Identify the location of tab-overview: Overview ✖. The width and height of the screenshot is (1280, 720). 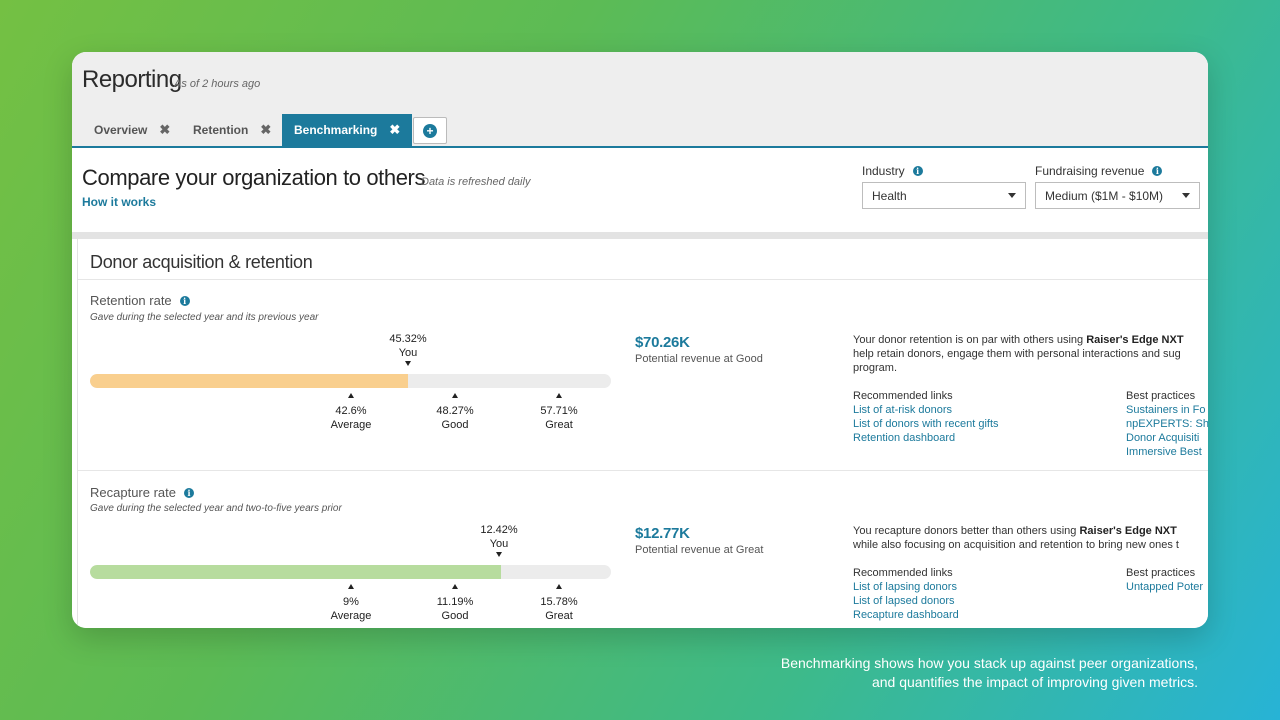
(132, 130).